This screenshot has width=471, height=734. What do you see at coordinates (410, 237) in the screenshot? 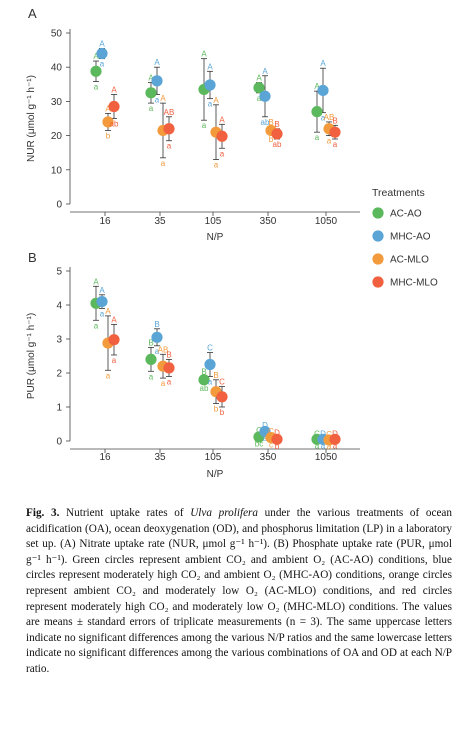
I see `legend-label: MHC-AO` at bounding box center [410, 237].